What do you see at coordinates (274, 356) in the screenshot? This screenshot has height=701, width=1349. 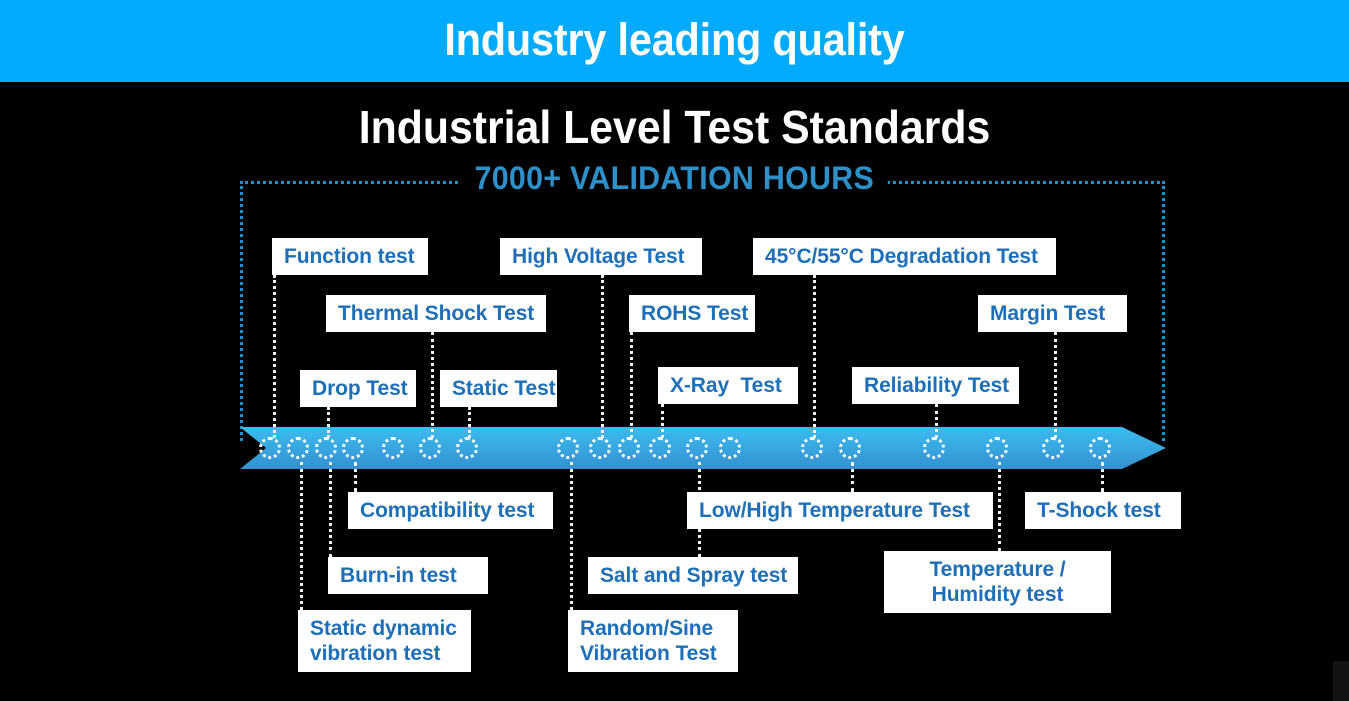 I see `function-test-connector` at bounding box center [274, 356].